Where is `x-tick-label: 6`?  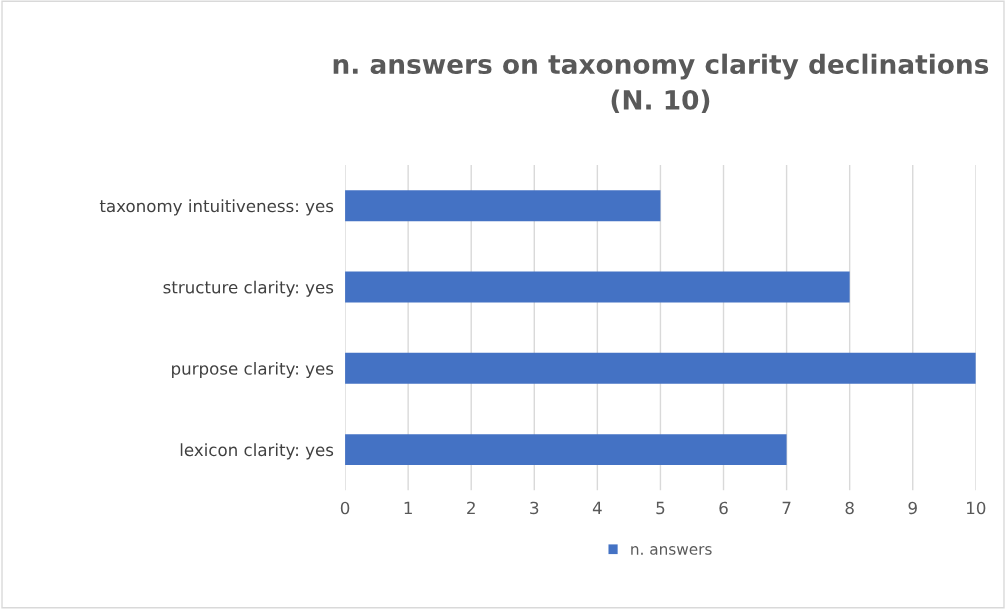 x-tick-label: 6 is located at coordinates (723, 508).